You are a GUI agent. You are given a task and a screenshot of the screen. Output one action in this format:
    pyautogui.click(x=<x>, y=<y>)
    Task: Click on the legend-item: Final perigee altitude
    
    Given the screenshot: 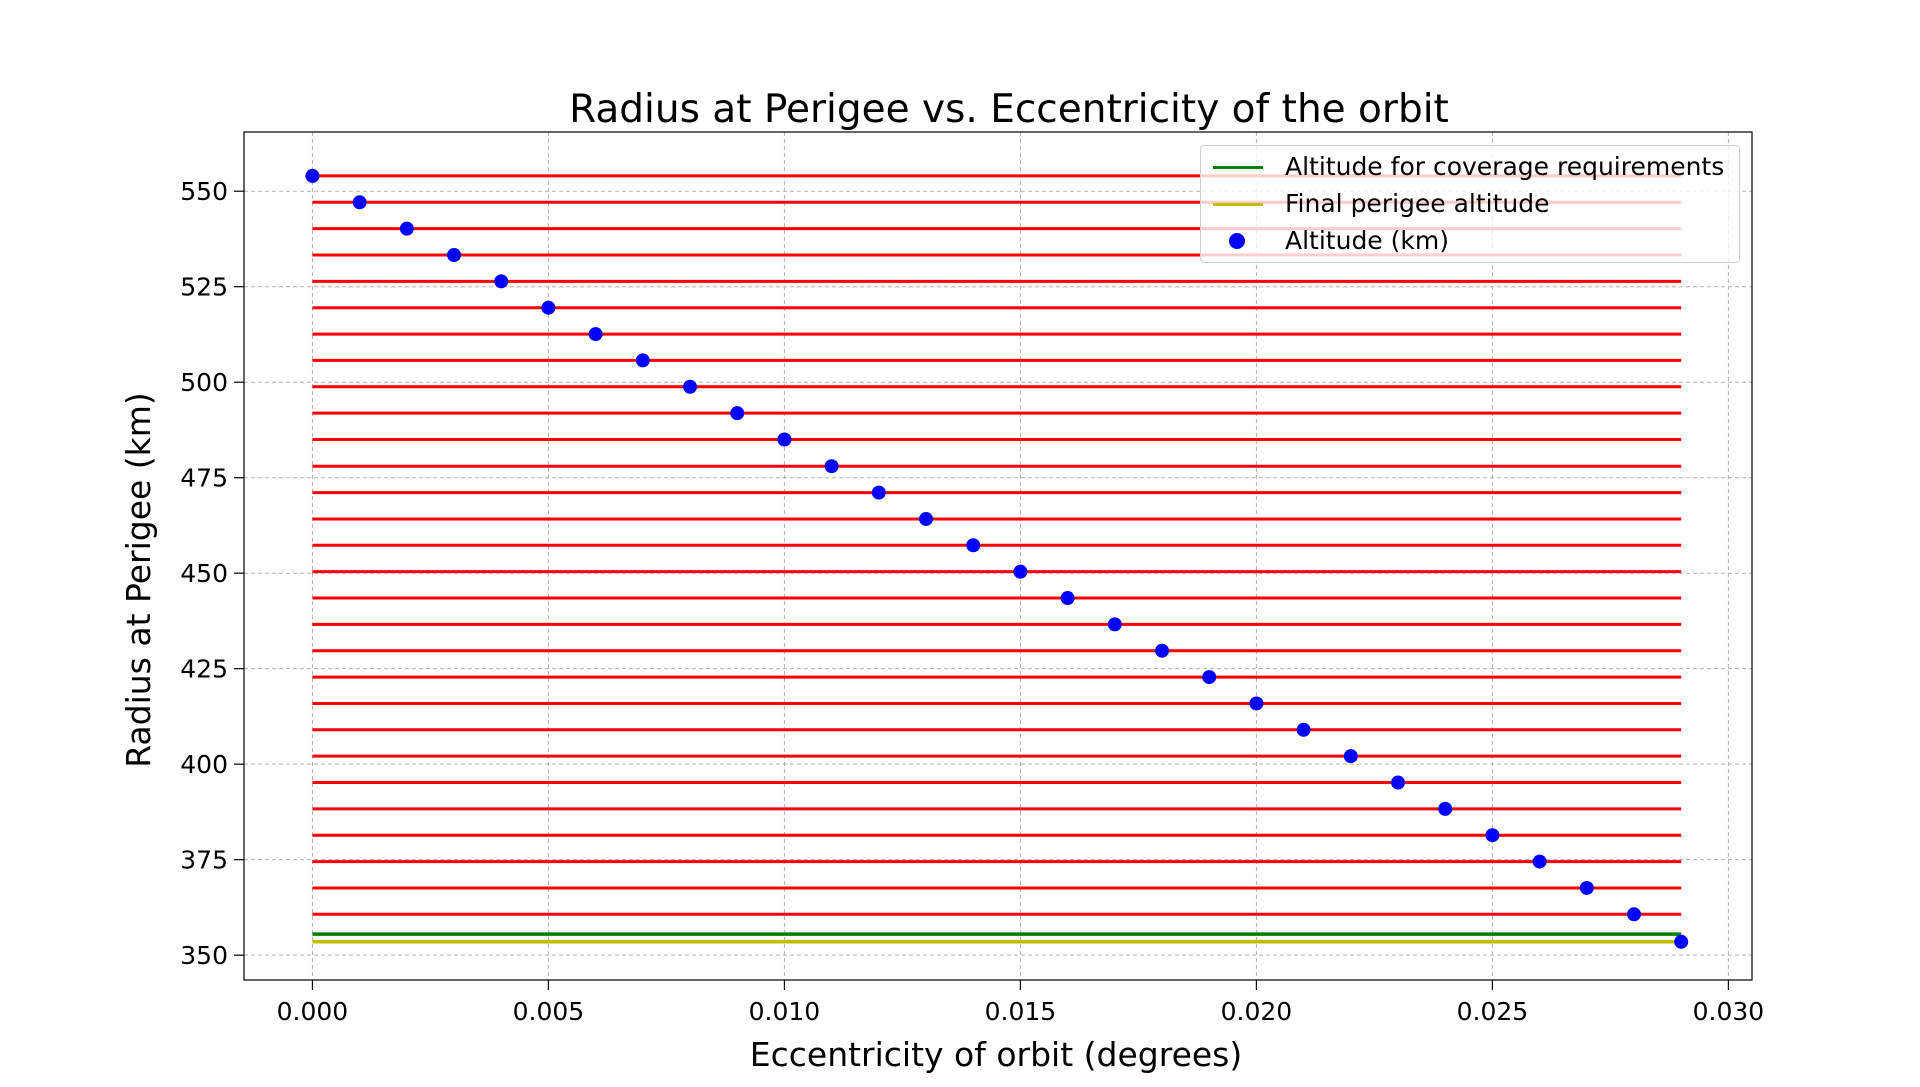 What is the action you would take?
    pyautogui.click(x=1470, y=205)
    